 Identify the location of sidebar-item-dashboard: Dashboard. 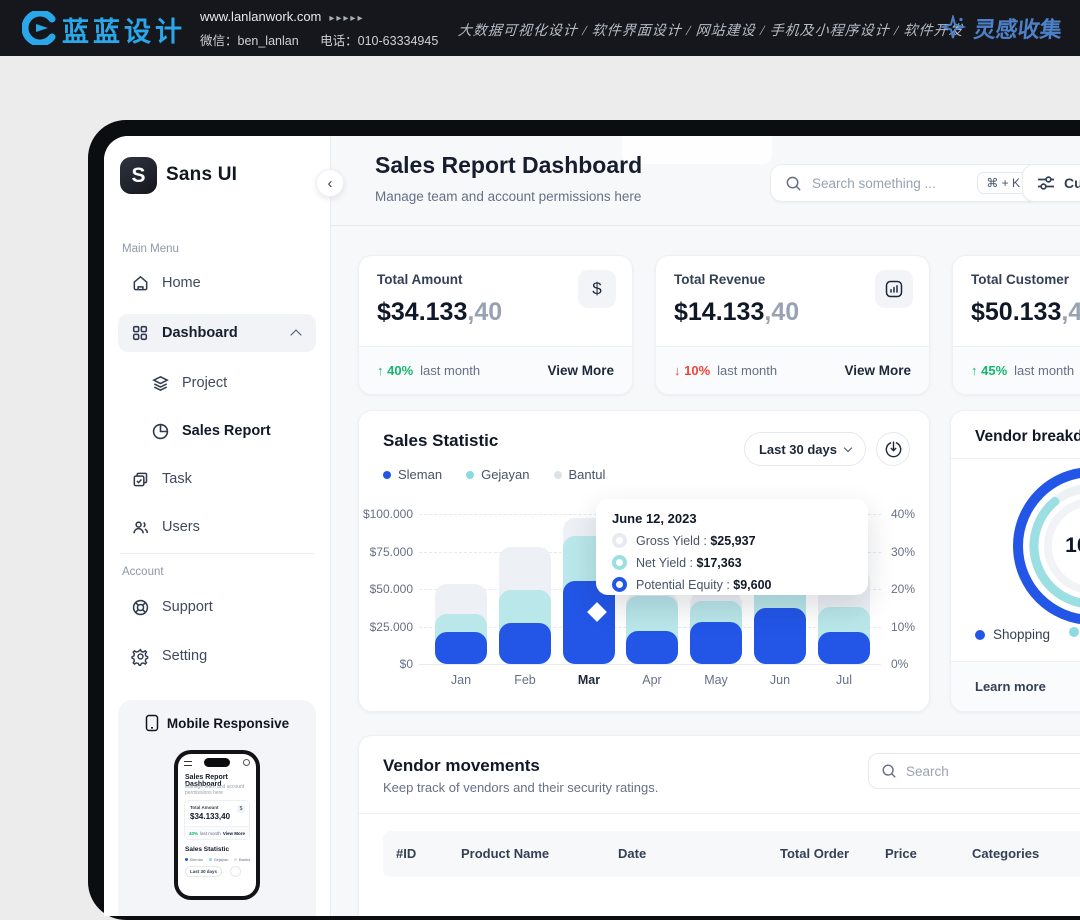
(217, 333).